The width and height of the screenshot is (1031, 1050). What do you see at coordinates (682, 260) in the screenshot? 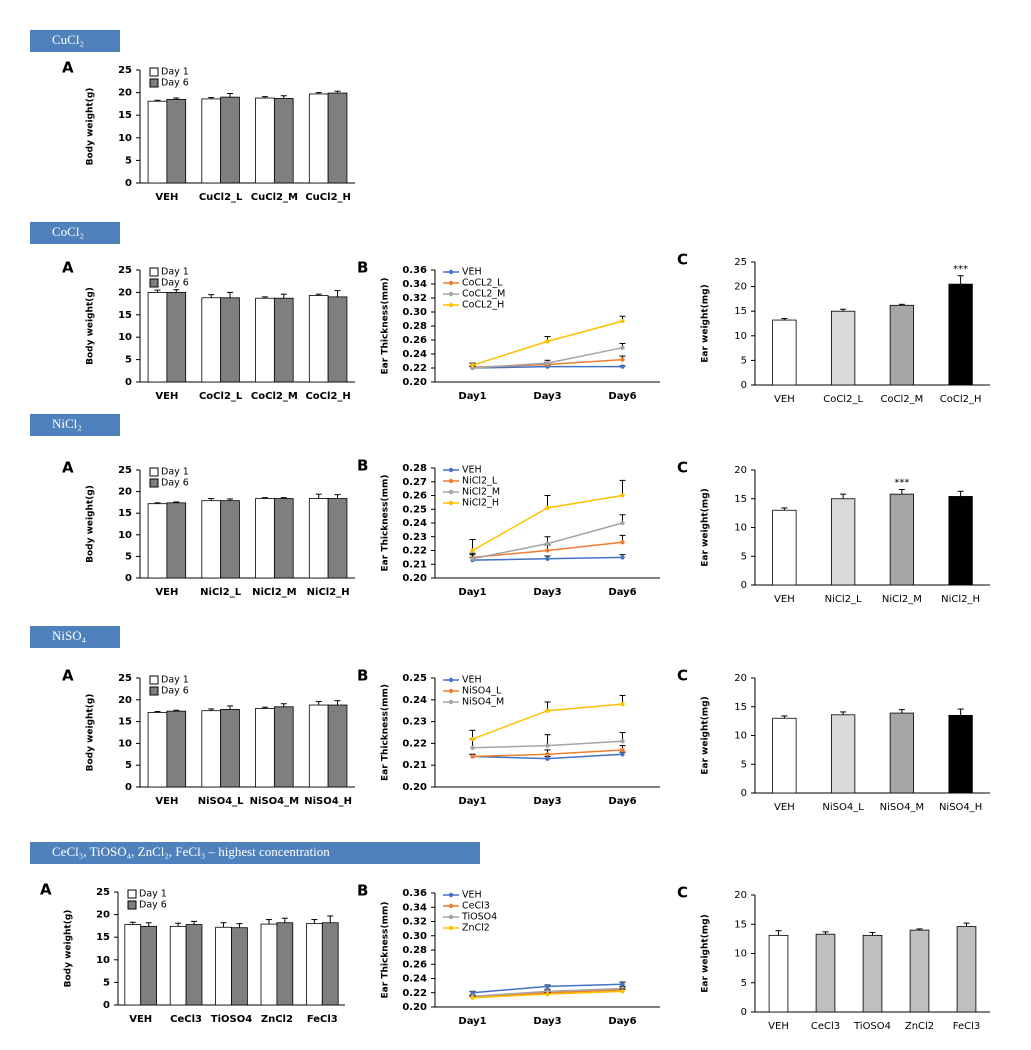
I see `panel-letter: C` at bounding box center [682, 260].